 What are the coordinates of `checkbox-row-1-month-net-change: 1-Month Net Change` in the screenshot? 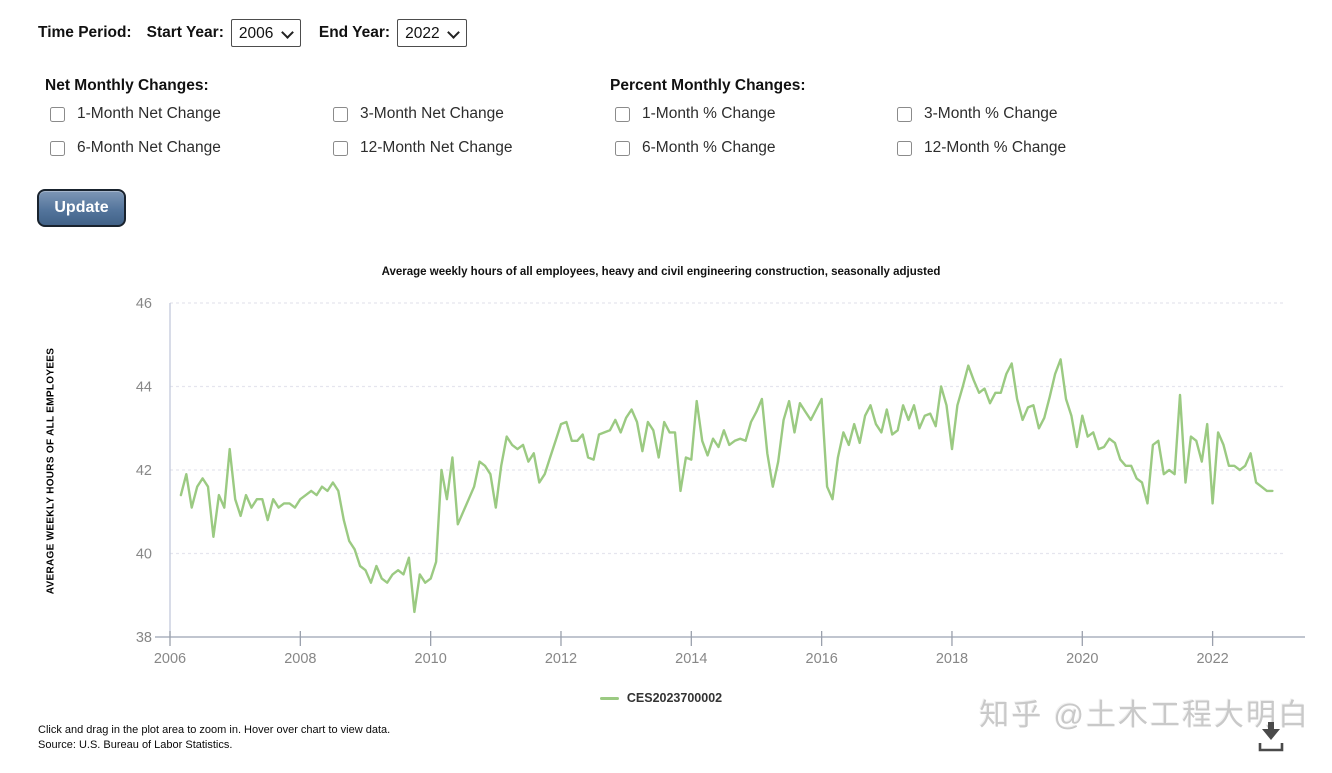 It's located at (135, 114).